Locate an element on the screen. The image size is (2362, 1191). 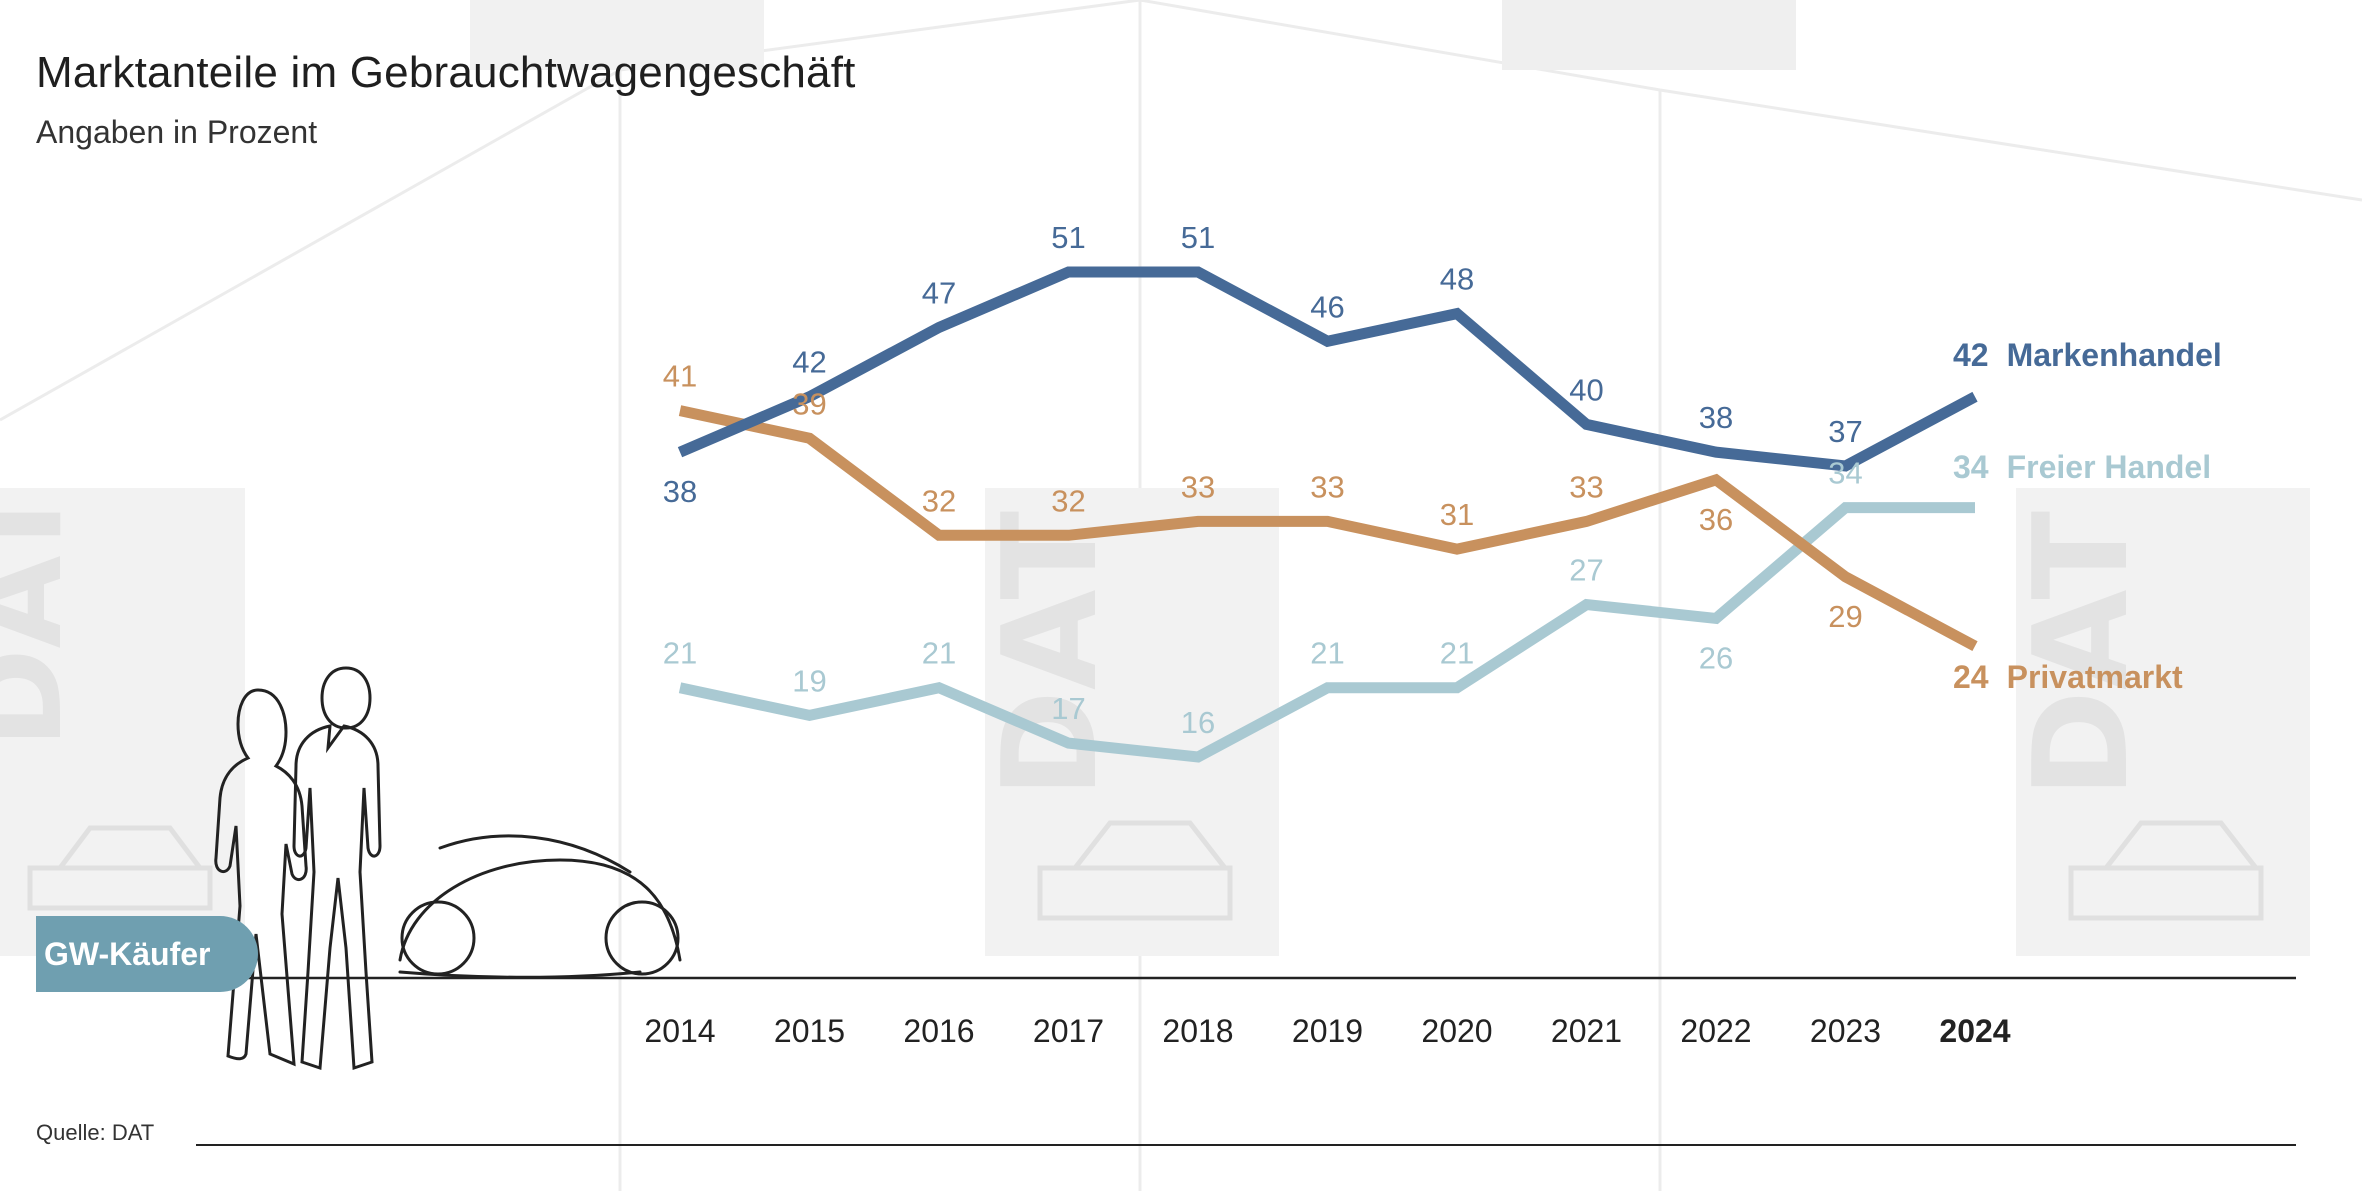
data-label: 37 is located at coordinates (1845, 431).